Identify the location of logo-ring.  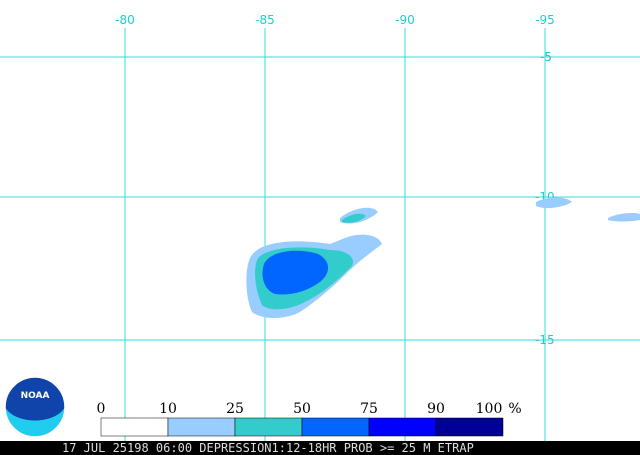
(35, 407).